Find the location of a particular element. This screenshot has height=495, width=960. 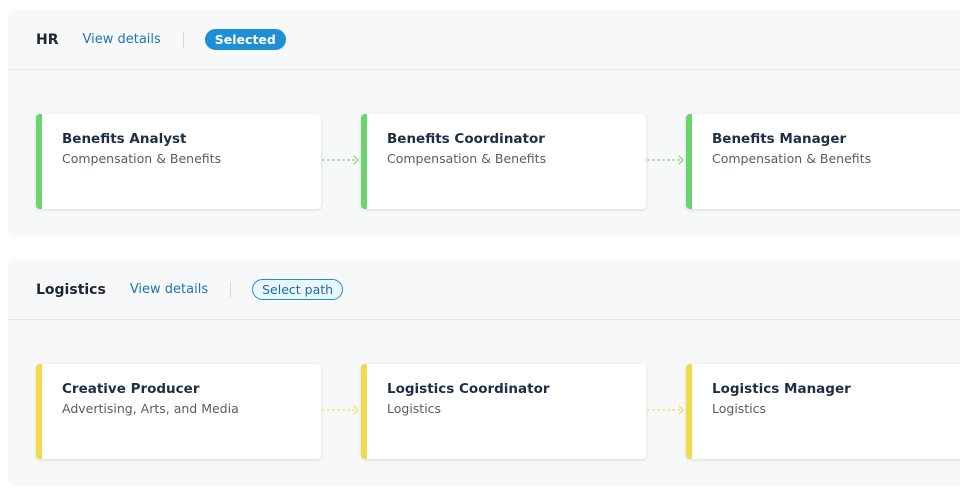

path-badge: Select path is located at coordinates (298, 289).